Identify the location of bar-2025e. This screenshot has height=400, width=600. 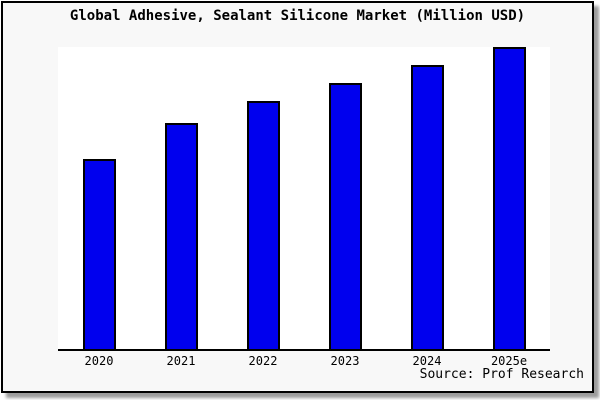
(509, 198).